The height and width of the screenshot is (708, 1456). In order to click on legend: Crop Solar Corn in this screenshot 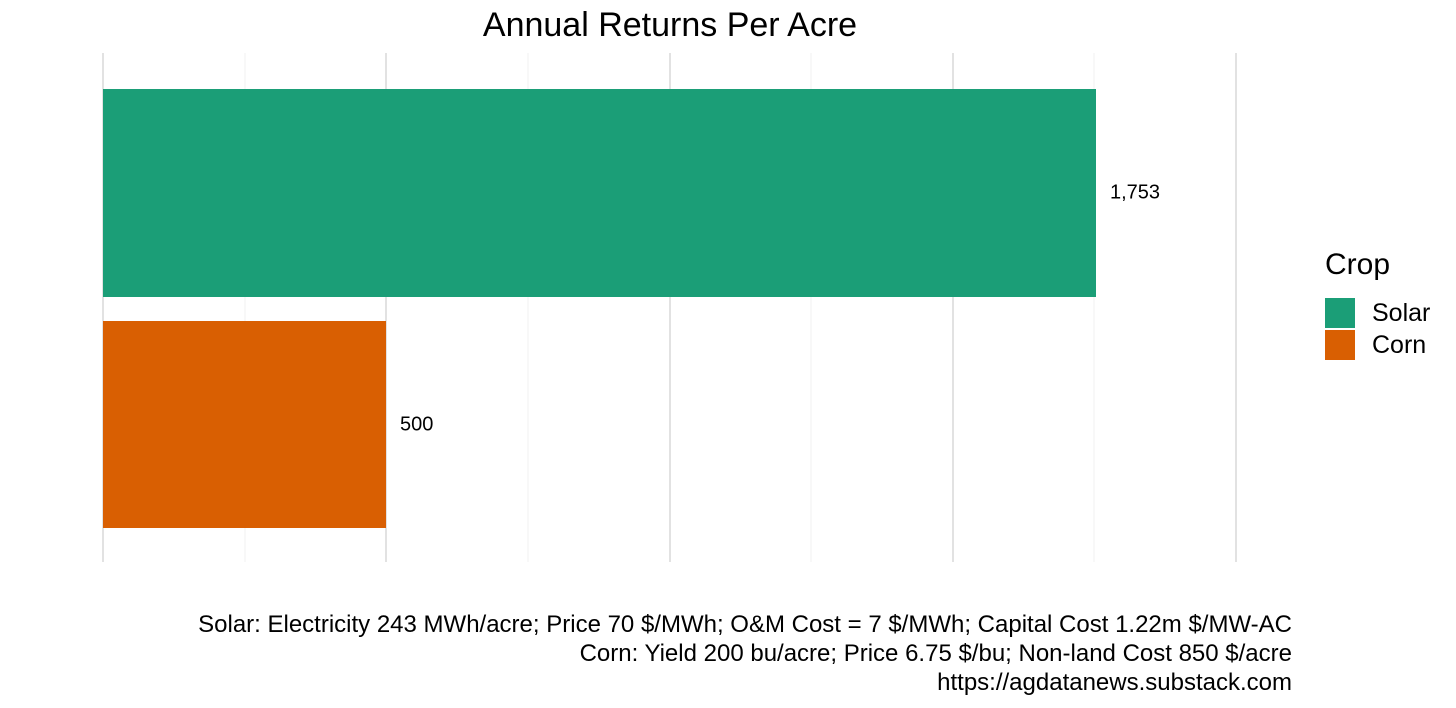, I will do `click(1377, 304)`.